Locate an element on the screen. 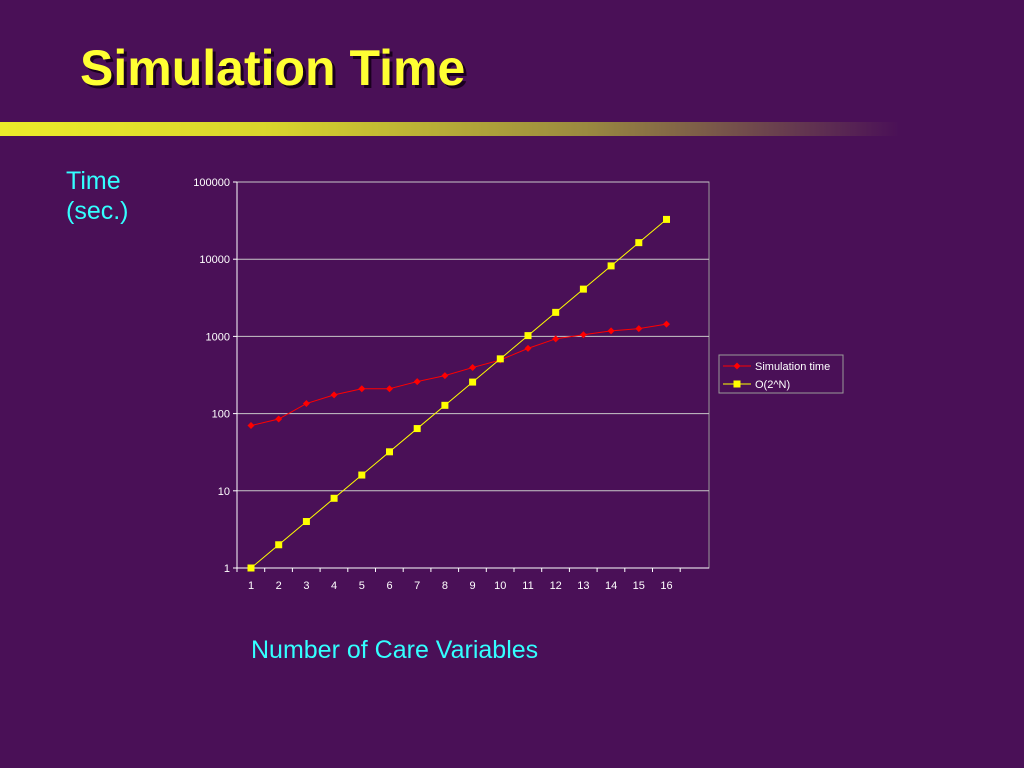 The image size is (1024, 768). slide-title: Simulation Time is located at coordinates (273, 68).